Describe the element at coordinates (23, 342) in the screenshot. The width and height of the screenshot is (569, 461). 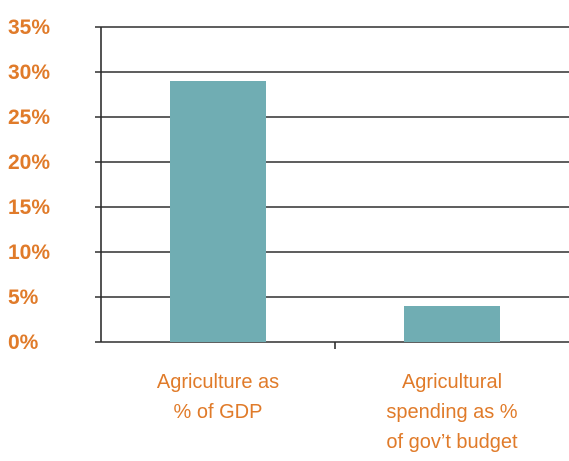
I see `y-tick-label: 0%` at that location.